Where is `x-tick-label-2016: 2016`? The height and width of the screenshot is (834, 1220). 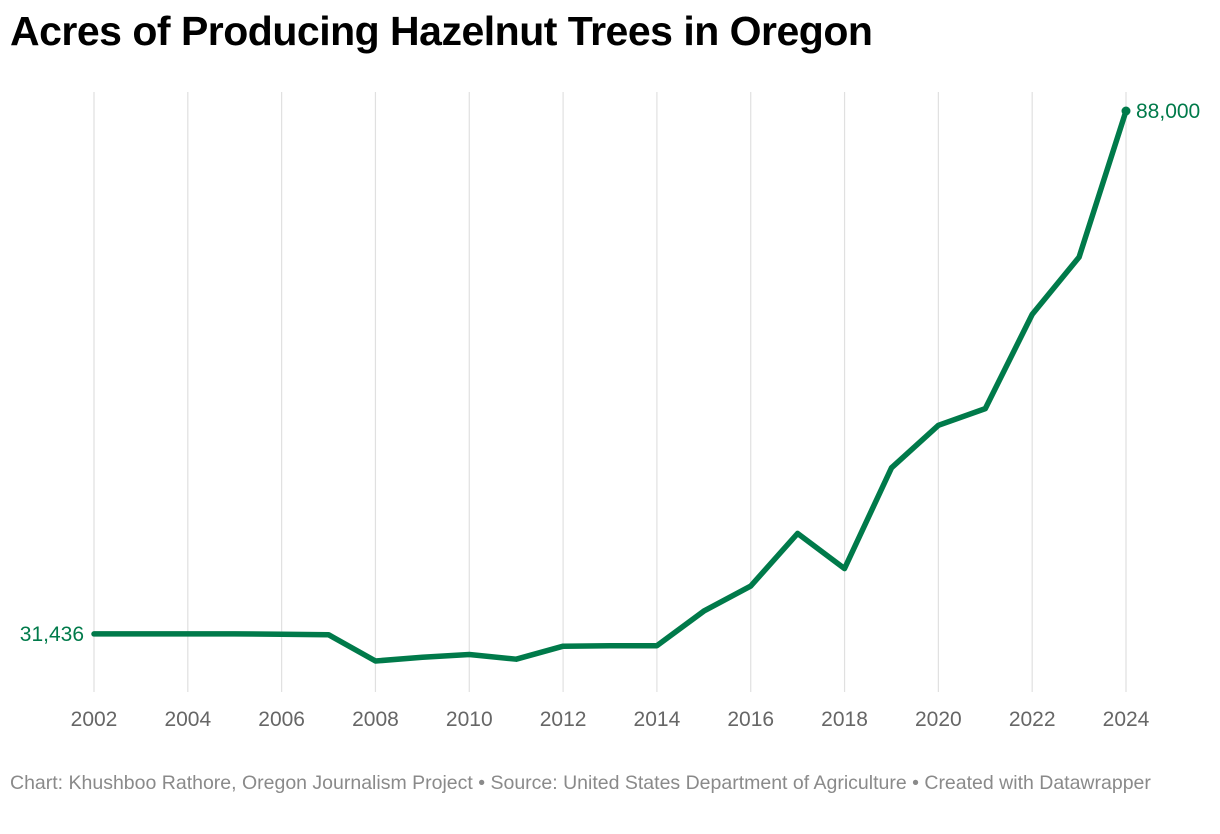 x-tick-label-2016: 2016 is located at coordinates (750, 719).